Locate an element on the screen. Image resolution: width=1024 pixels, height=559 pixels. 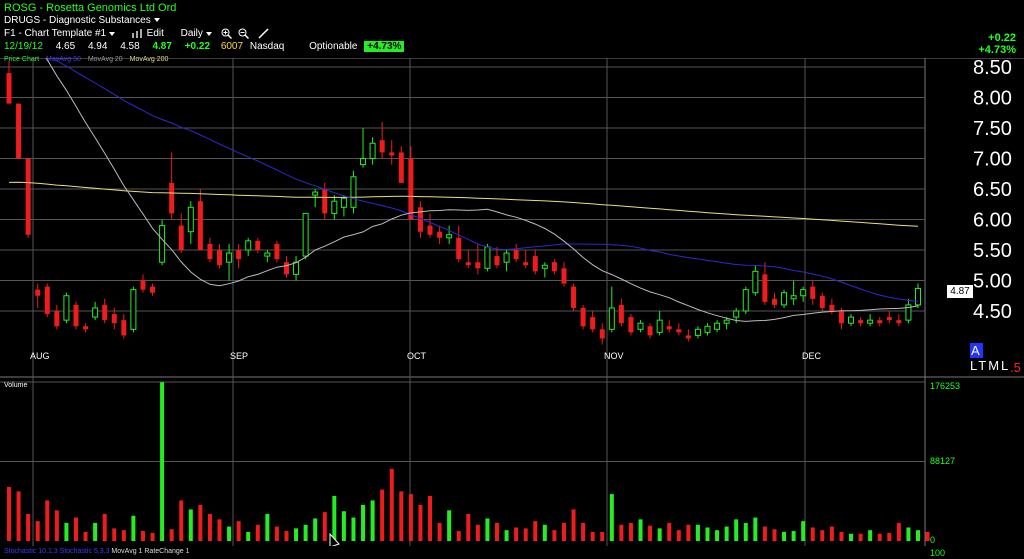
symbol-title: ROSG - Rosetta Genomics Ltd Ord is located at coordinates (90, 8).